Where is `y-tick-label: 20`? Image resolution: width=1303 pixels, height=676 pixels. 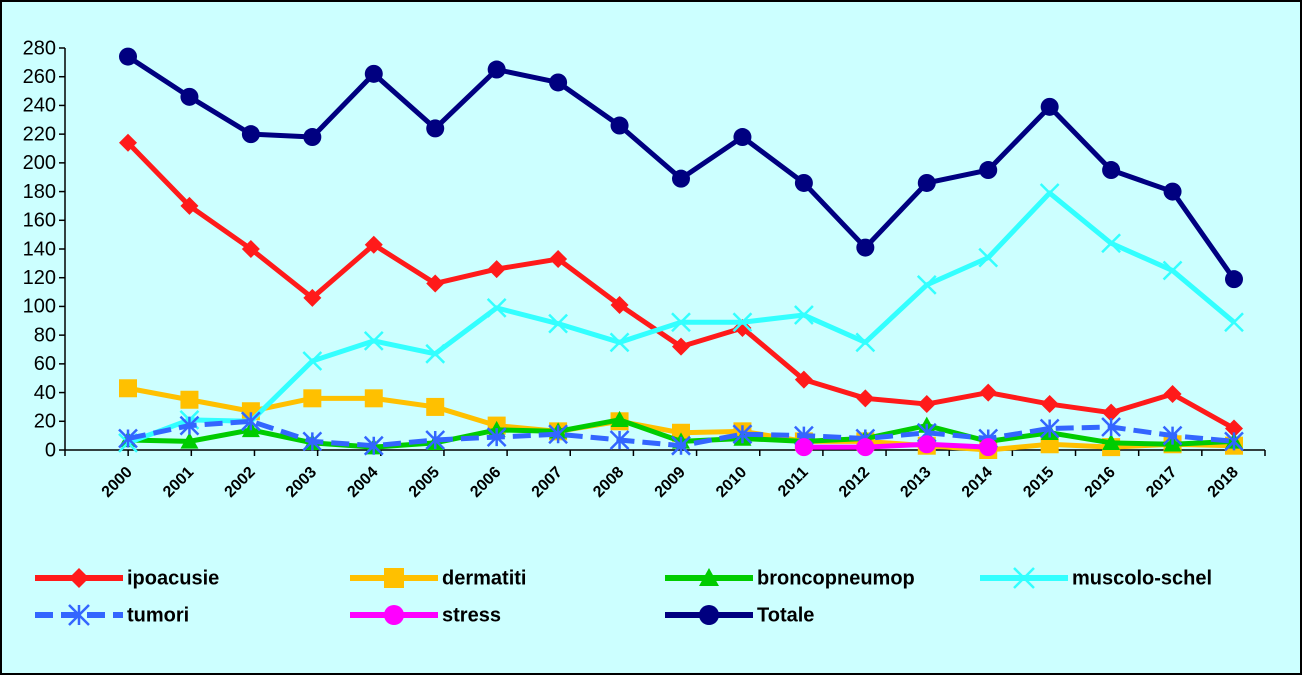
y-tick-label: 20 is located at coordinates (45, 422).